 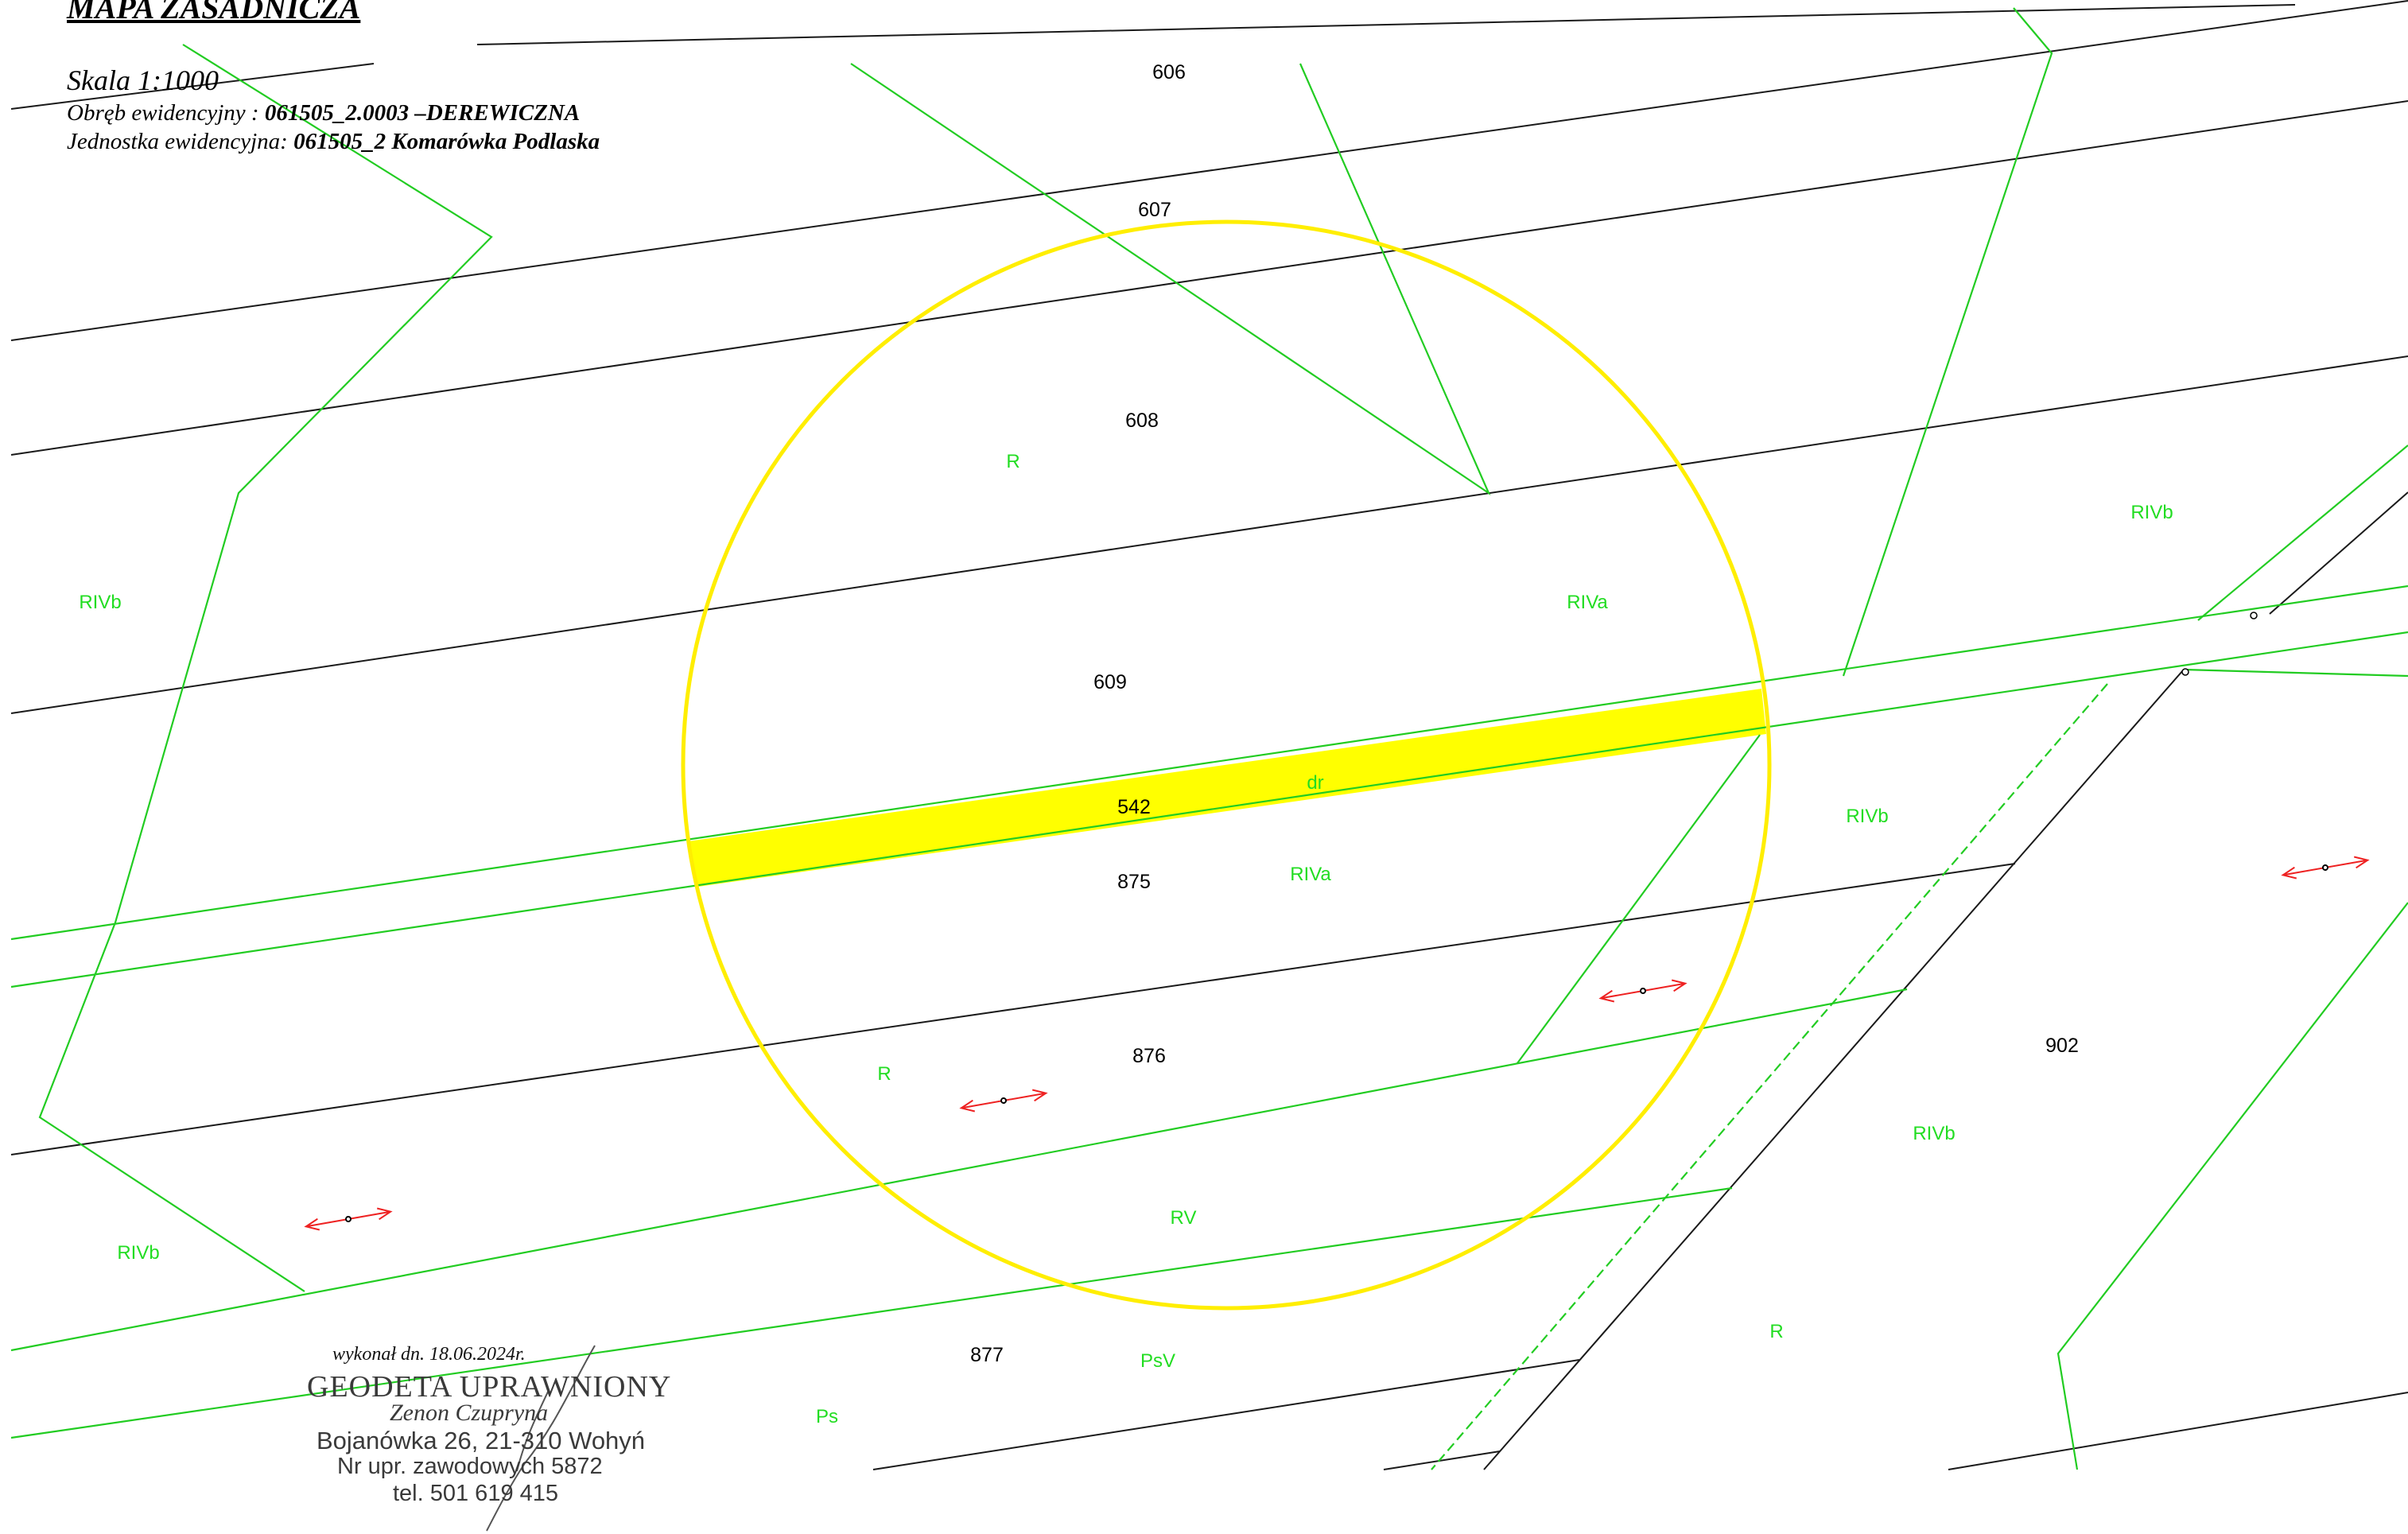 I want to click on parcel-number: 609, so click(x=1110, y=682).